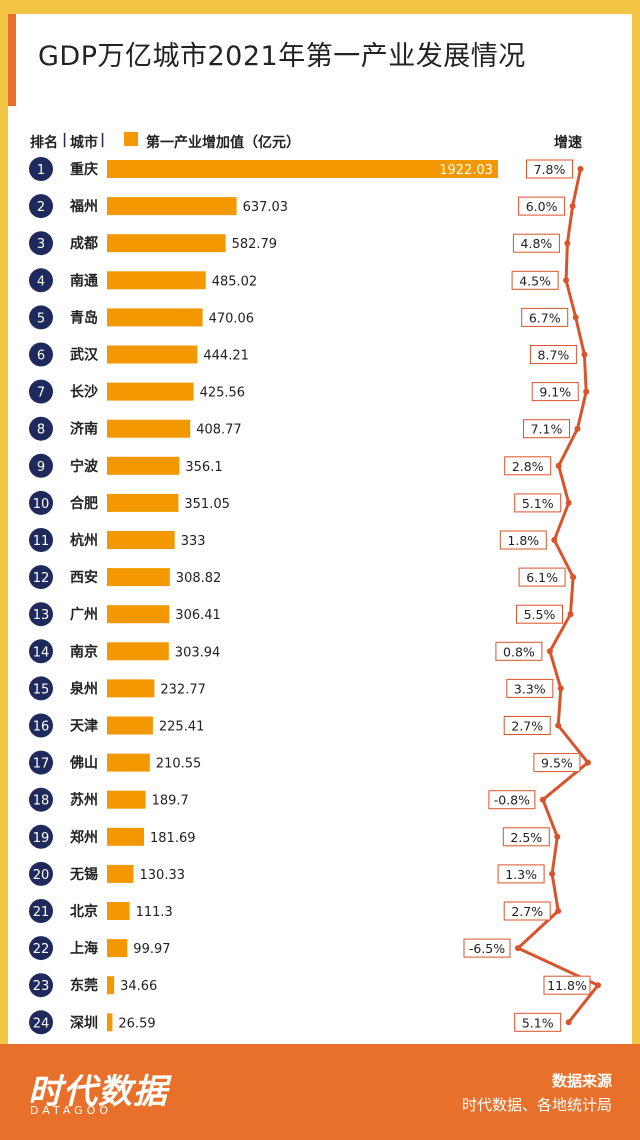 This screenshot has width=640, height=1140. Describe the element at coordinates (83, 206) in the screenshot. I see `city-name: 福州` at that location.